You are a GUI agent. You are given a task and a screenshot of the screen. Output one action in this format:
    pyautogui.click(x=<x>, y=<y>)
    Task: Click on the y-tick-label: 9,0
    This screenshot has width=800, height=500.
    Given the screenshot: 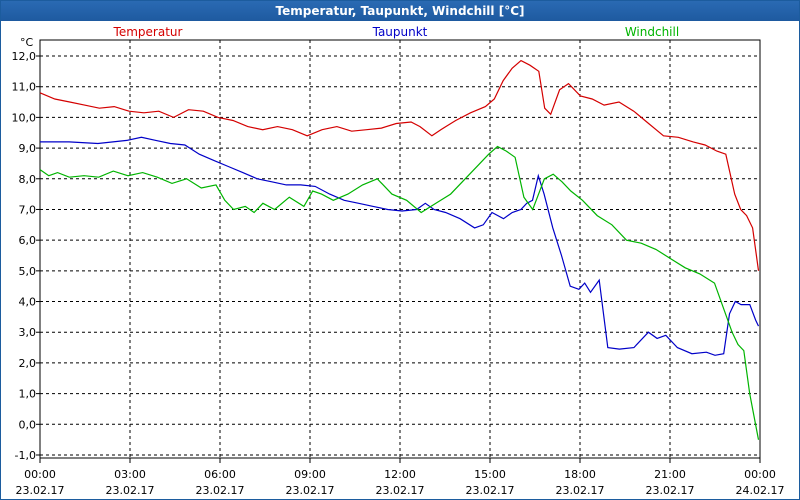 What is the action you would take?
    pyautogui.click(x=28, y=148)
    